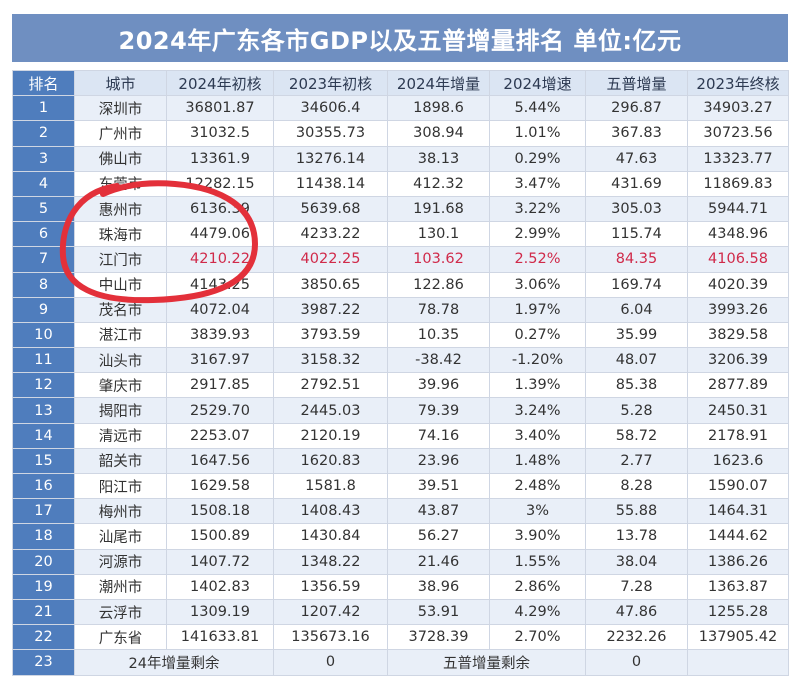 The width and height of the screenshot is (800, 700). I want to click on cell-increment-2024: 43.87, so click(438, 511).